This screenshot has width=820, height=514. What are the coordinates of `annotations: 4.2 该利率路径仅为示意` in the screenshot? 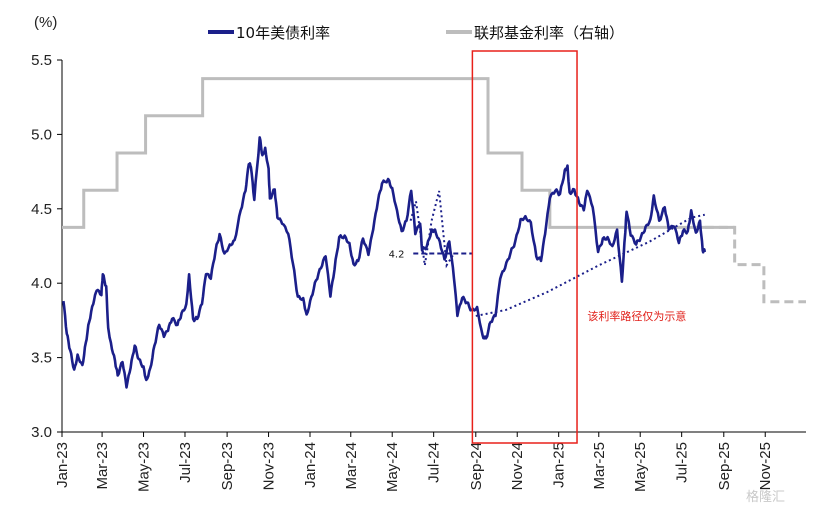 It's located at (538, 285).